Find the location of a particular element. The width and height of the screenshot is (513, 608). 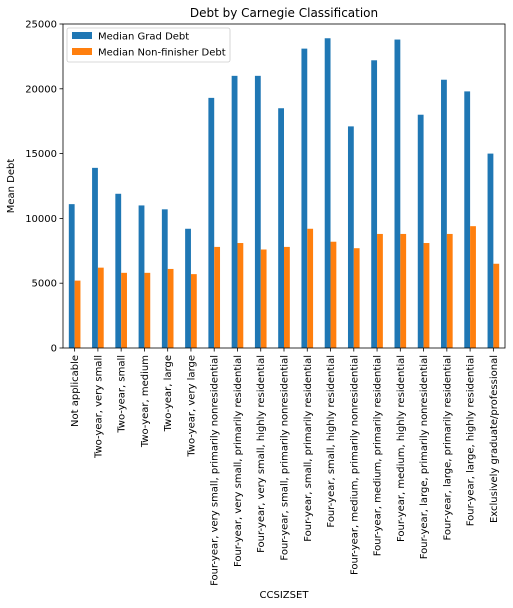

legend-label-nonfinisher-debt: Median Non-finisher Debt is located at coordinates (162, 53).